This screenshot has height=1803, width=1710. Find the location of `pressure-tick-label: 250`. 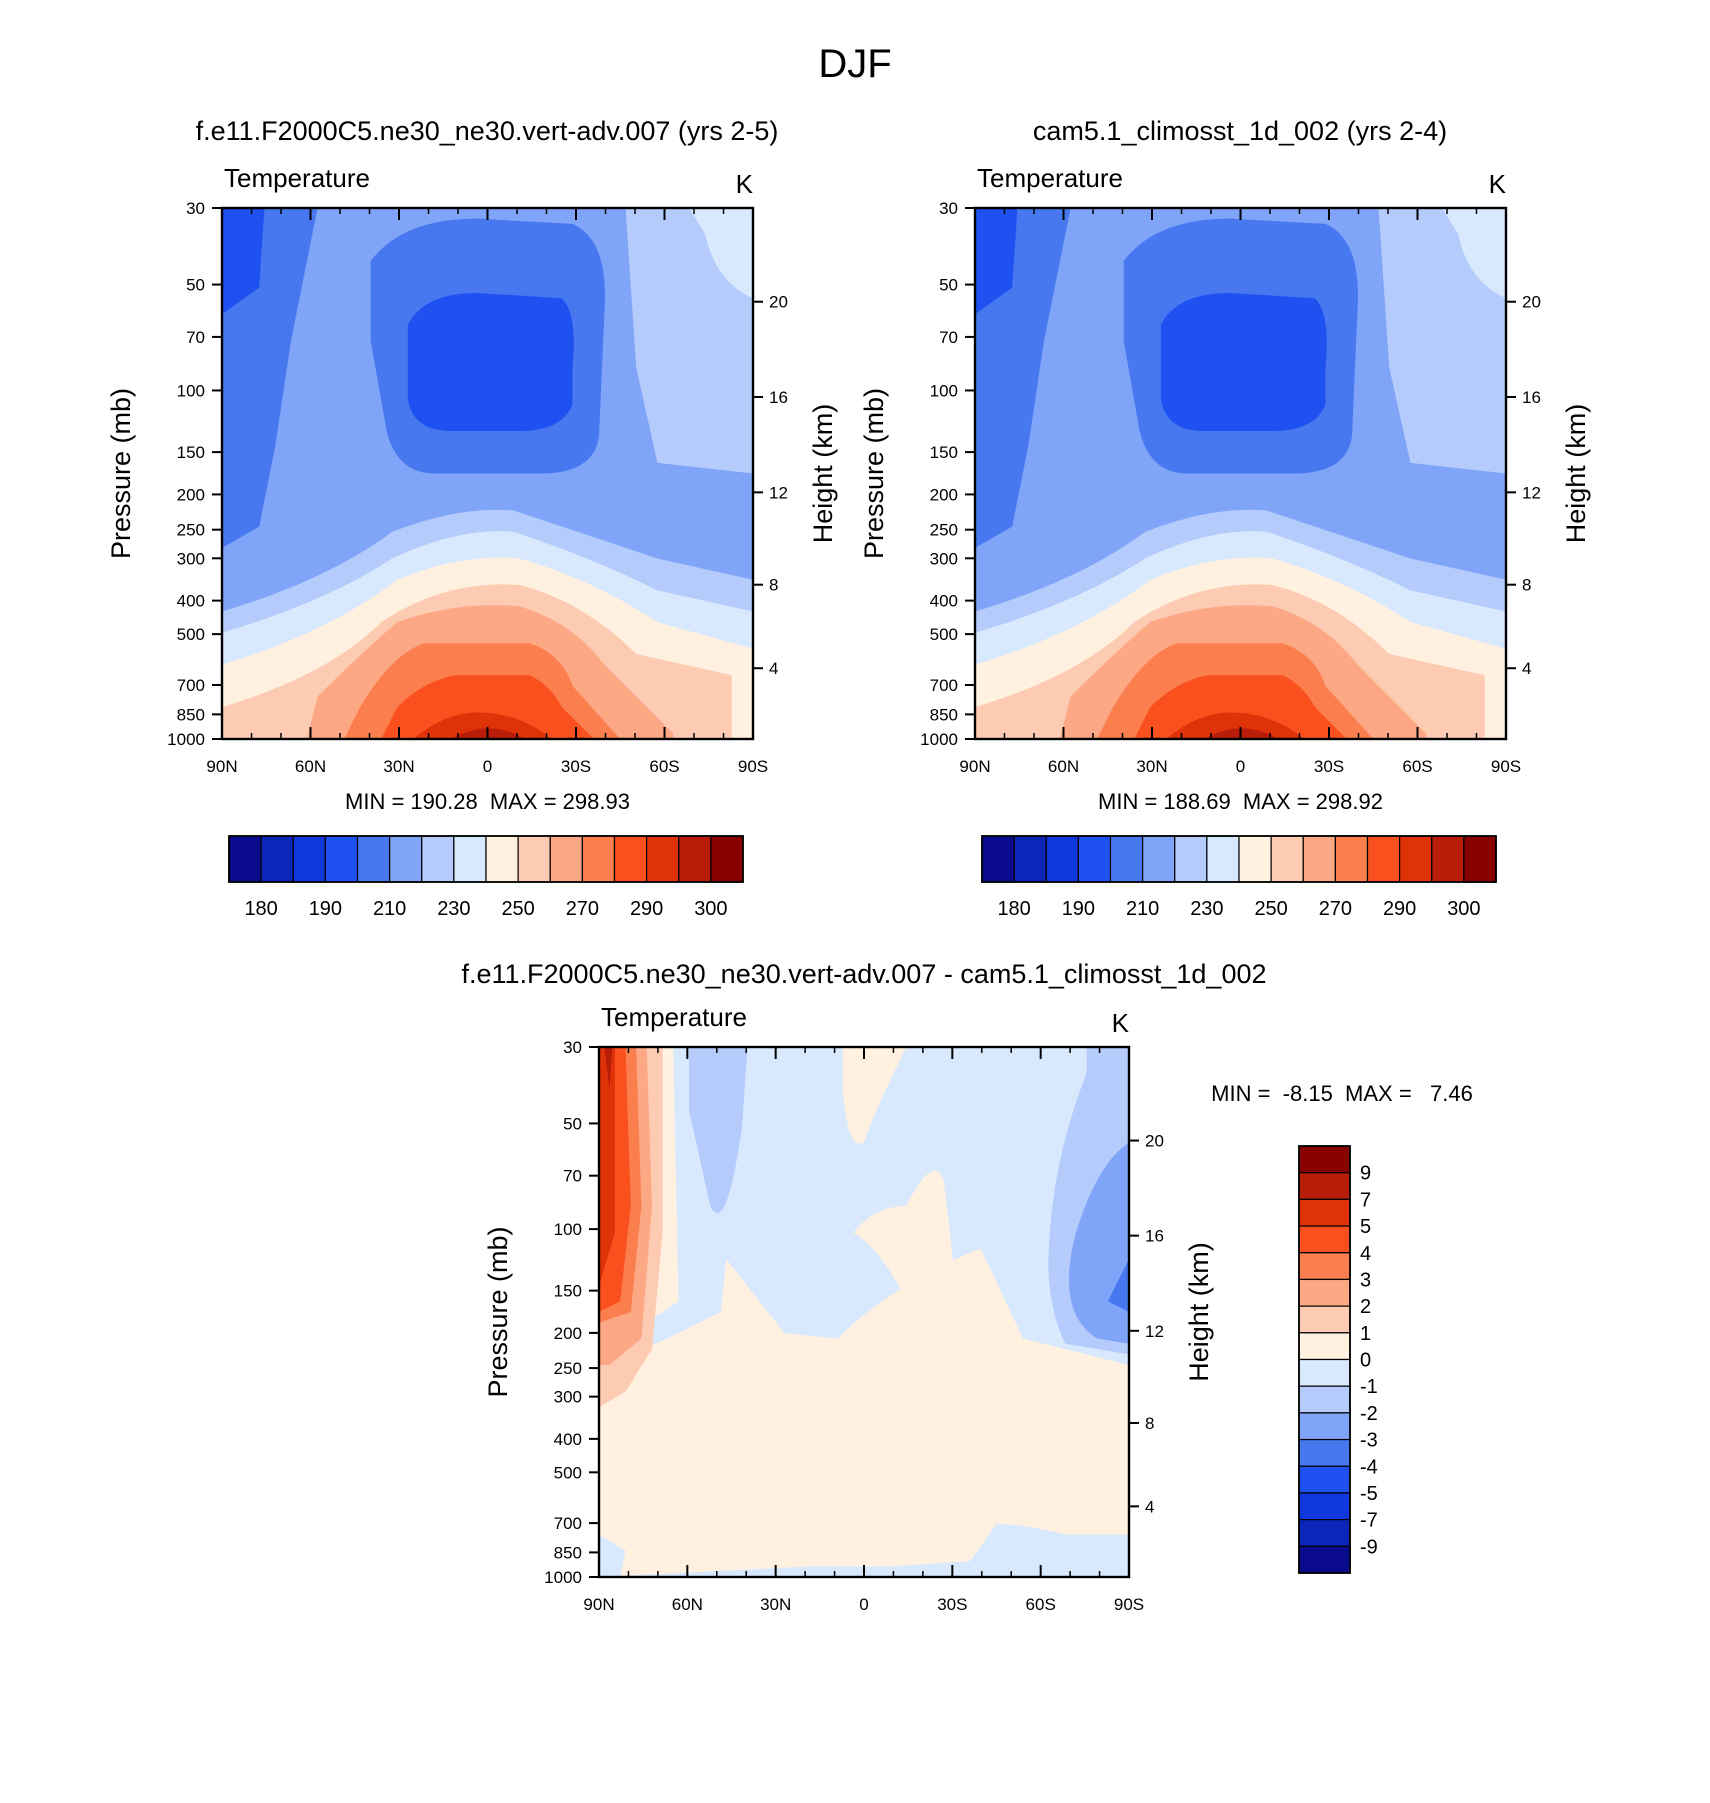

pressure-tick-label: 250 is located at coordinates (191, 530).